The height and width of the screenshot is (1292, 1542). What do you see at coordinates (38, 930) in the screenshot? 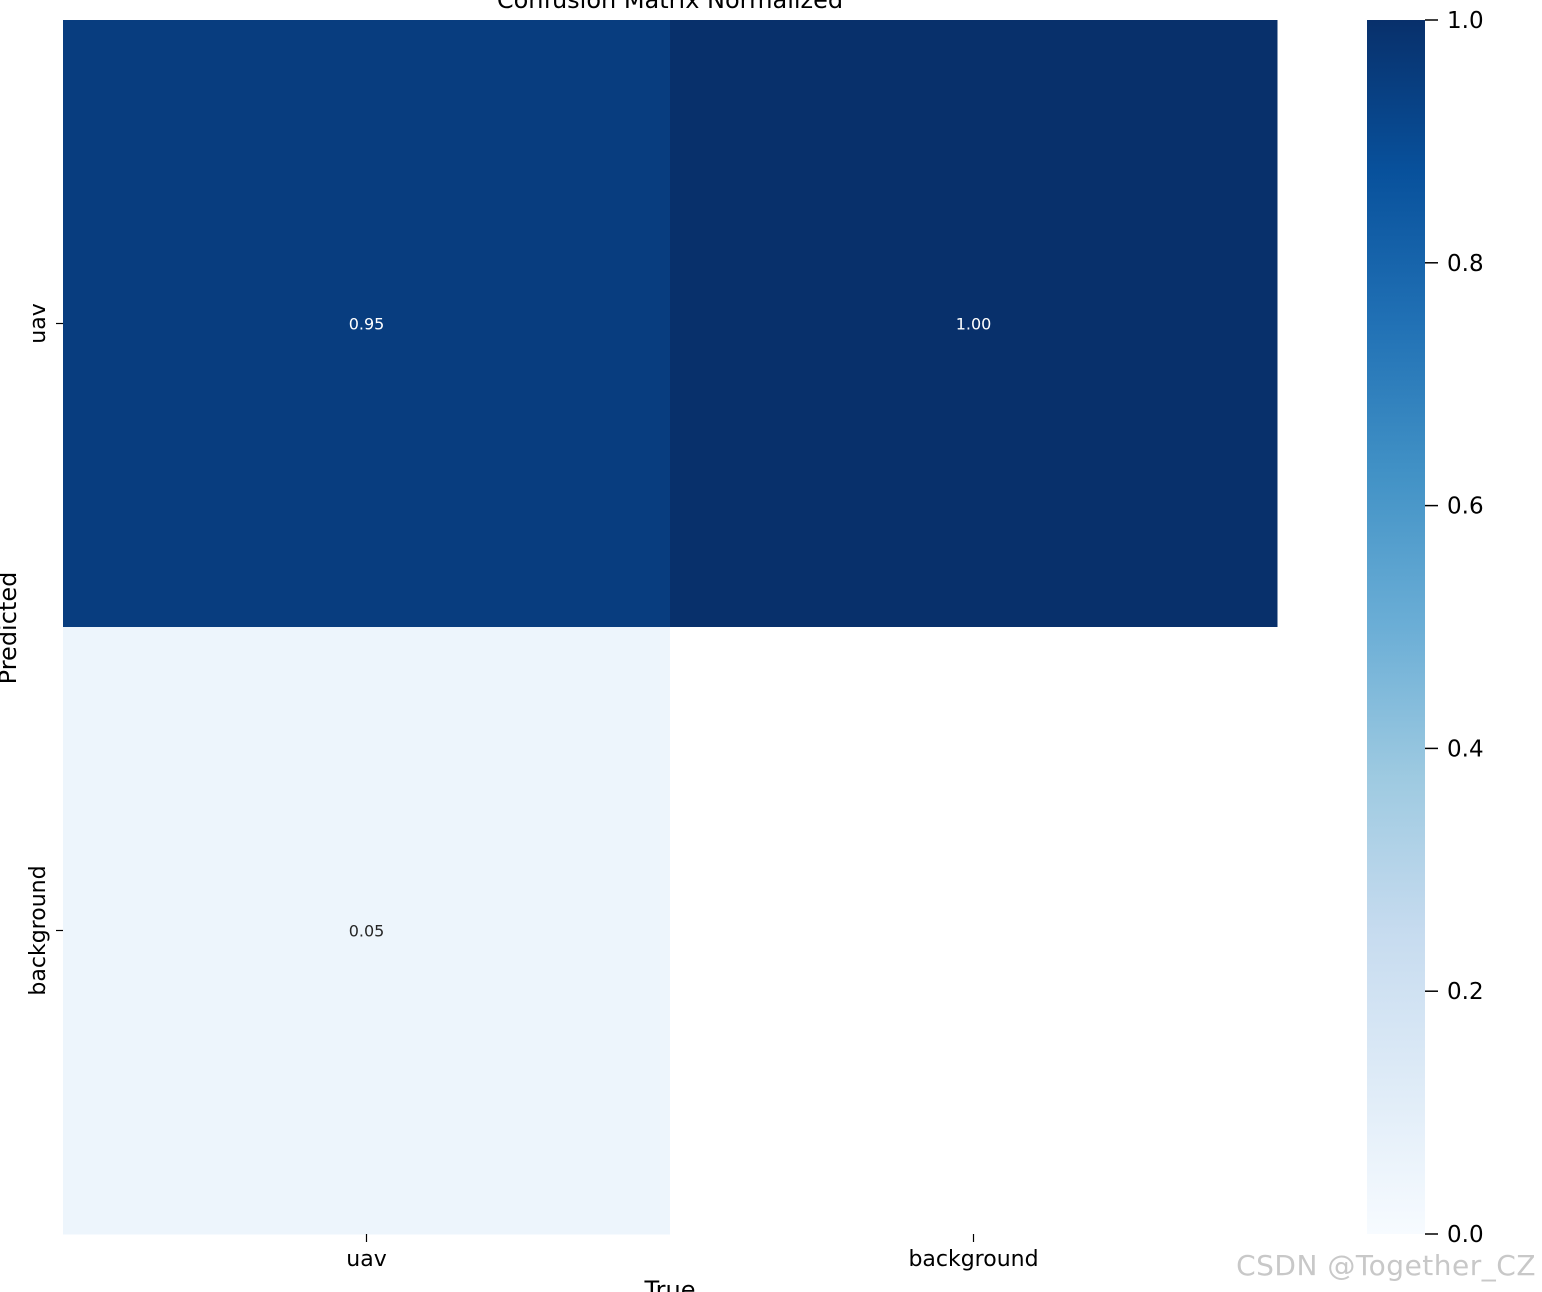
I see `y-tick-label: background` at bounding box center [38, 930].